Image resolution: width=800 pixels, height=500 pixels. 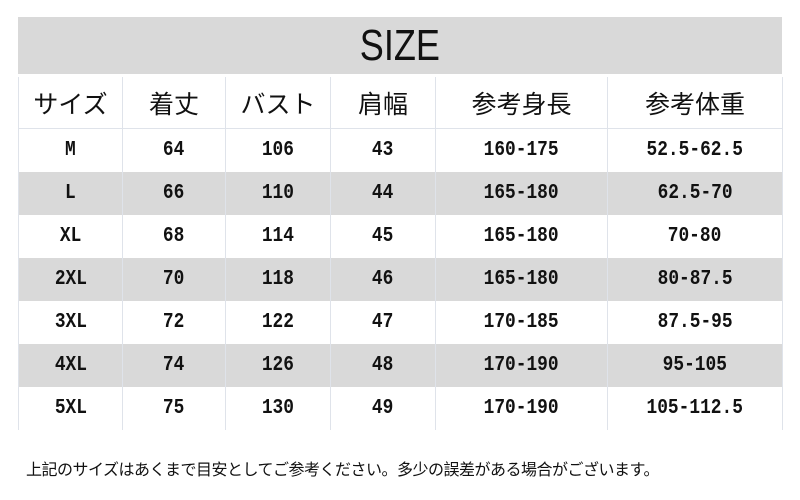 I want to click on cell-value: 70, so click(x=174, y=279).